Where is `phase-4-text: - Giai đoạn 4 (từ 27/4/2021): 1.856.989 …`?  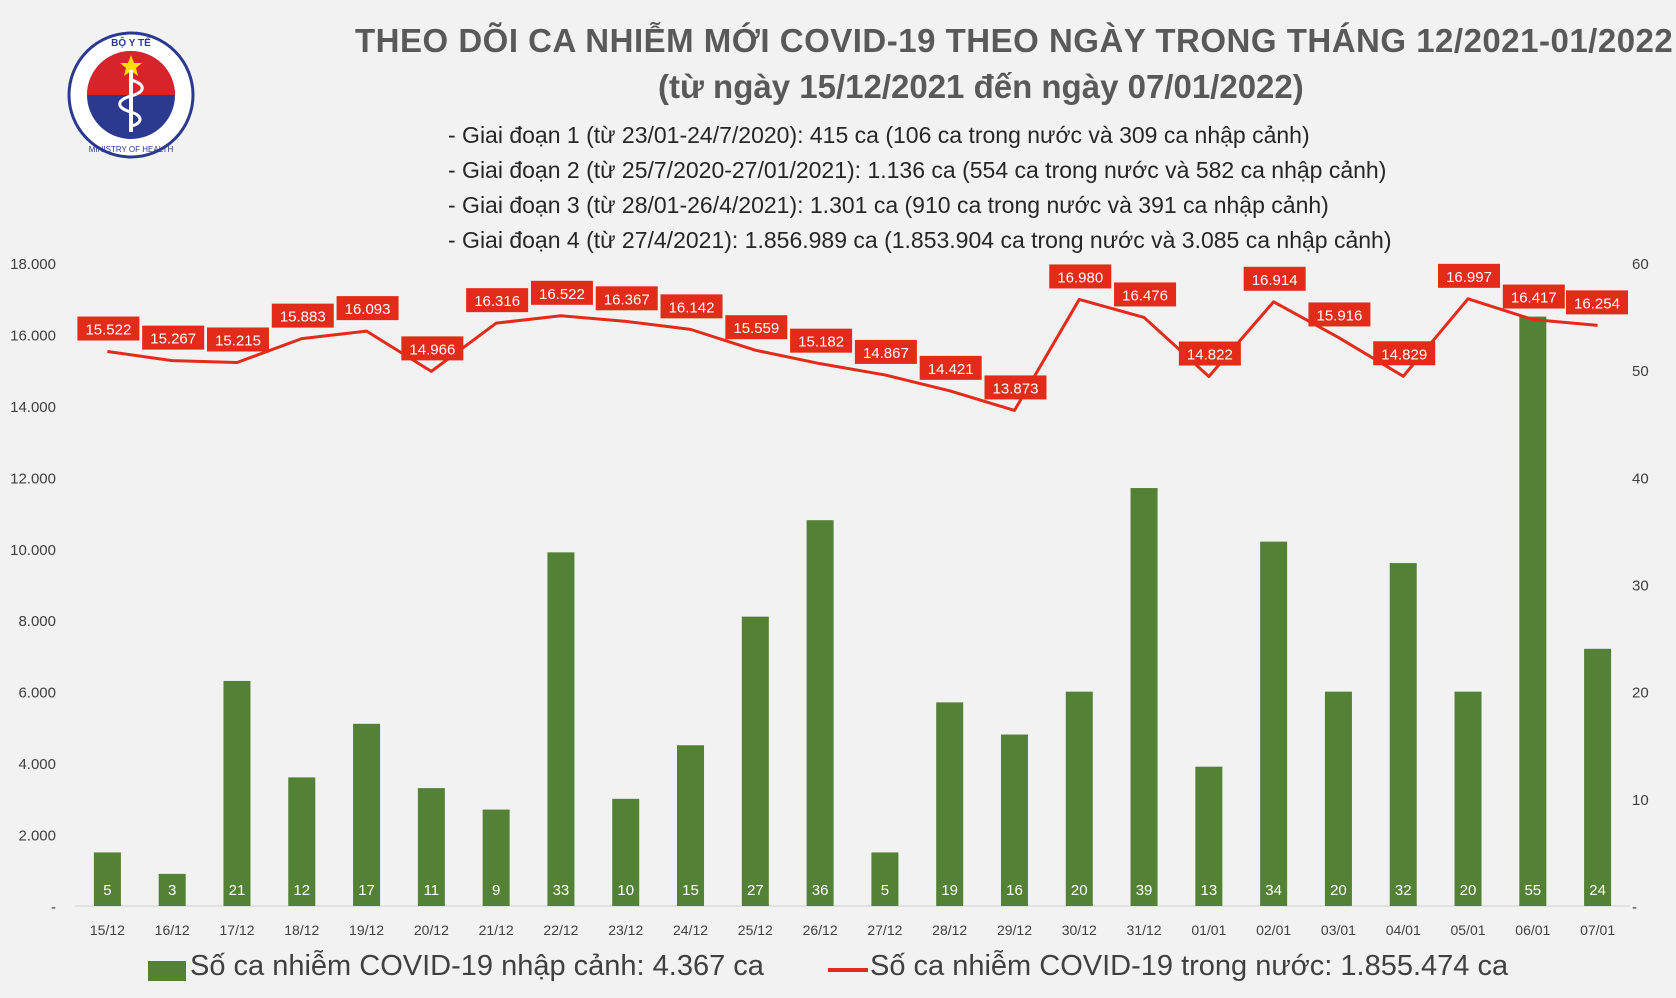
phase-4-text: - Giai đoạn 4 (từ 27/4/2021): 1.856.989 … is located at coordinates (920, 240).